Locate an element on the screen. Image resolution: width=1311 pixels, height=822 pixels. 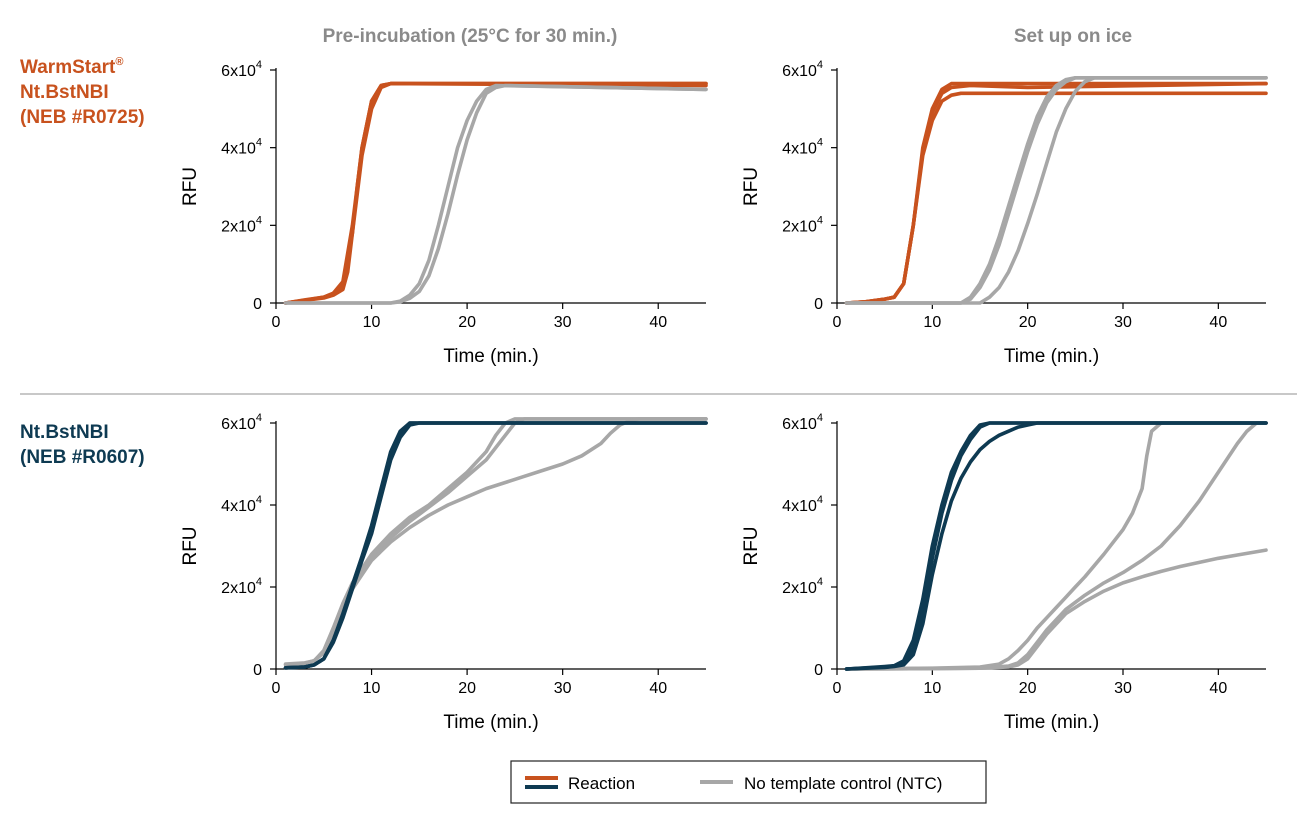
row-label-nt-bstnbi-line-1: Nt.BstNBI is located at coordinates (64, 432).